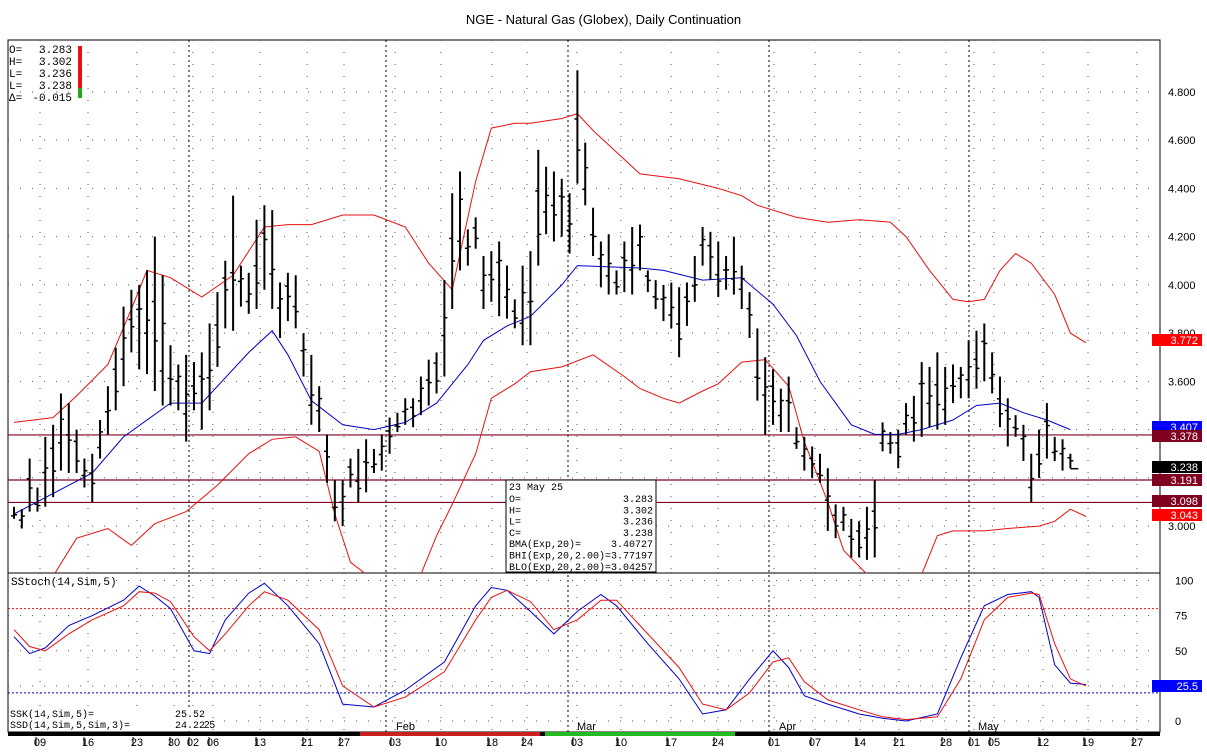 The width and height of the screenshot is (1207, 752). I want to click on stoch-panel-label: SStoch(14,Sim,5), so click(64, 583).